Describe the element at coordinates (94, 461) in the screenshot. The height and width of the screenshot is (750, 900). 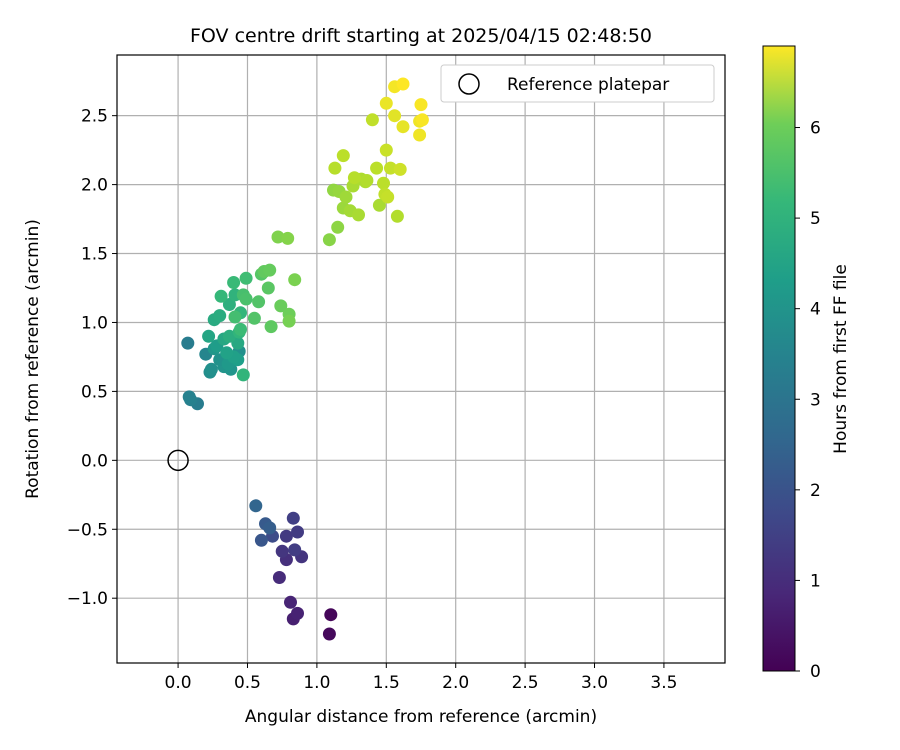
I see `y-tick-label: 0.0` at that location.